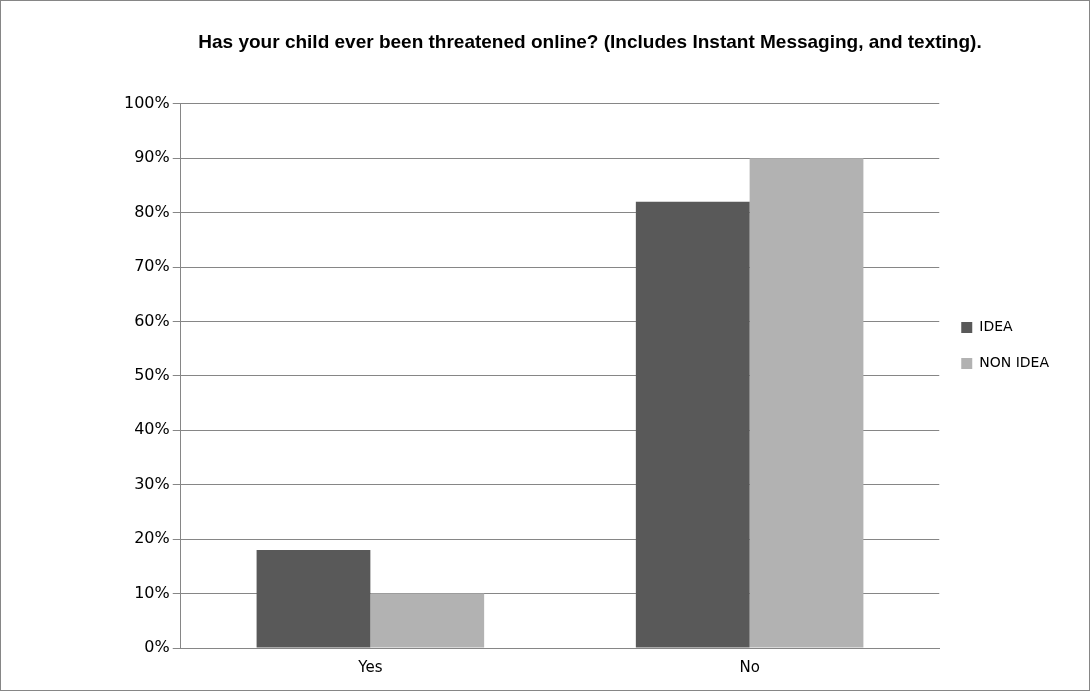  What do you see at coordinates (152, 211) in the screenshot?
I see `y-tick-label: 80%` at bounding box center [152, 211].